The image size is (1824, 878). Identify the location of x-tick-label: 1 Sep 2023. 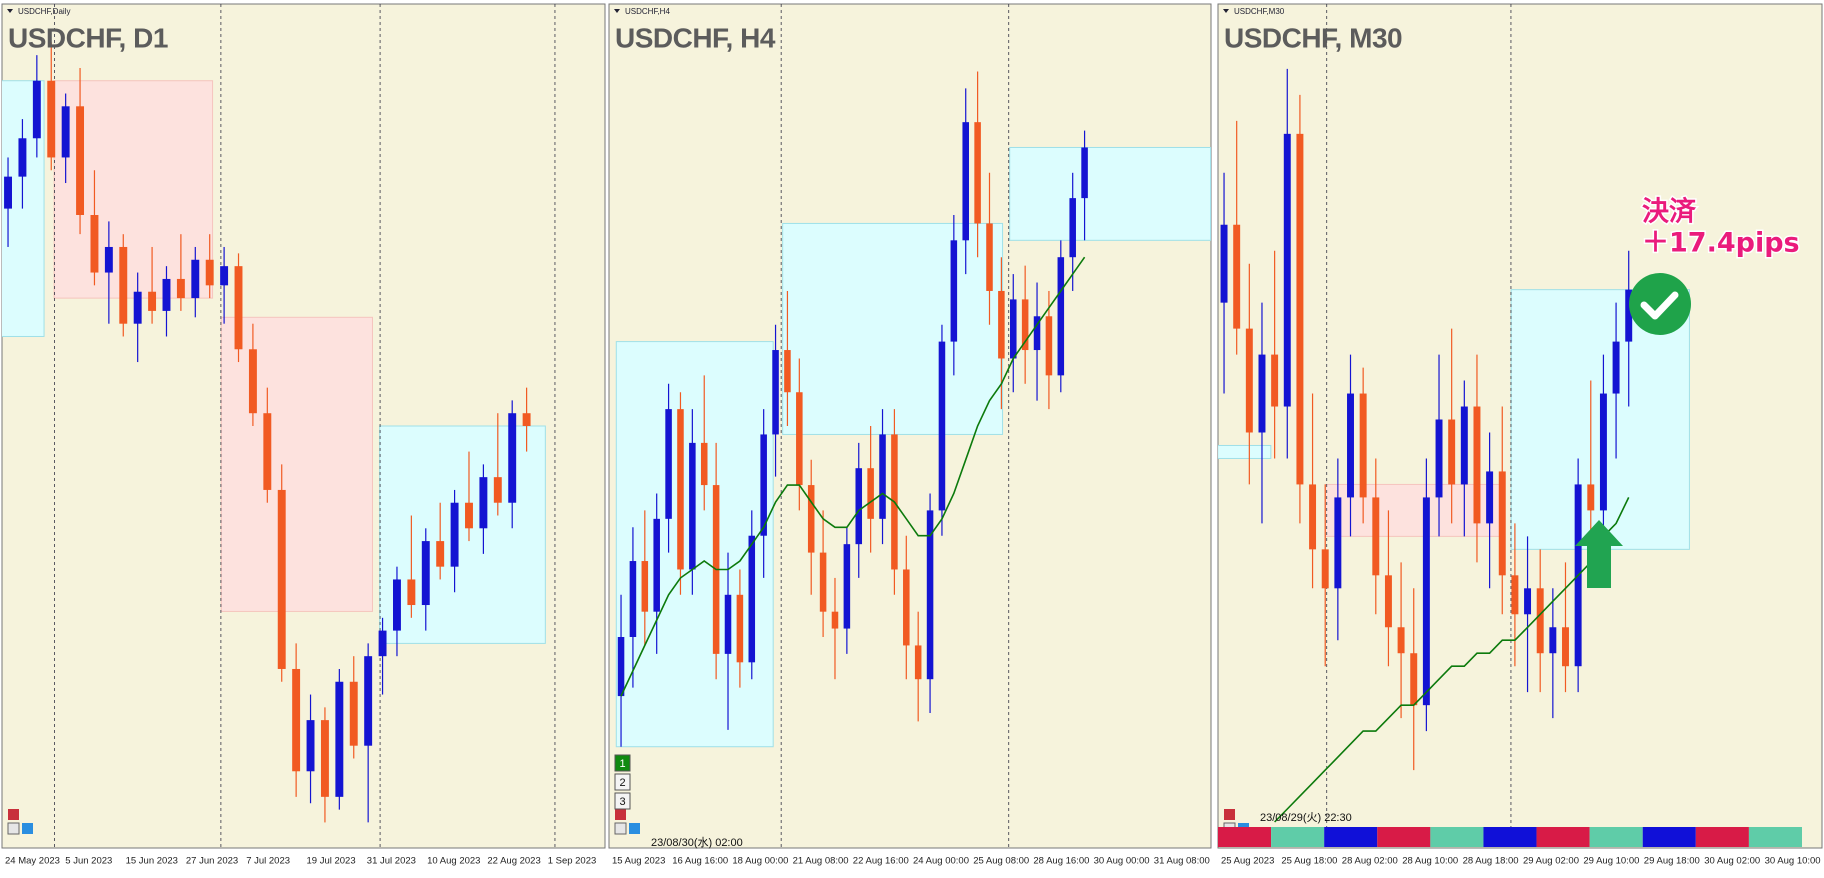
(572, 861).